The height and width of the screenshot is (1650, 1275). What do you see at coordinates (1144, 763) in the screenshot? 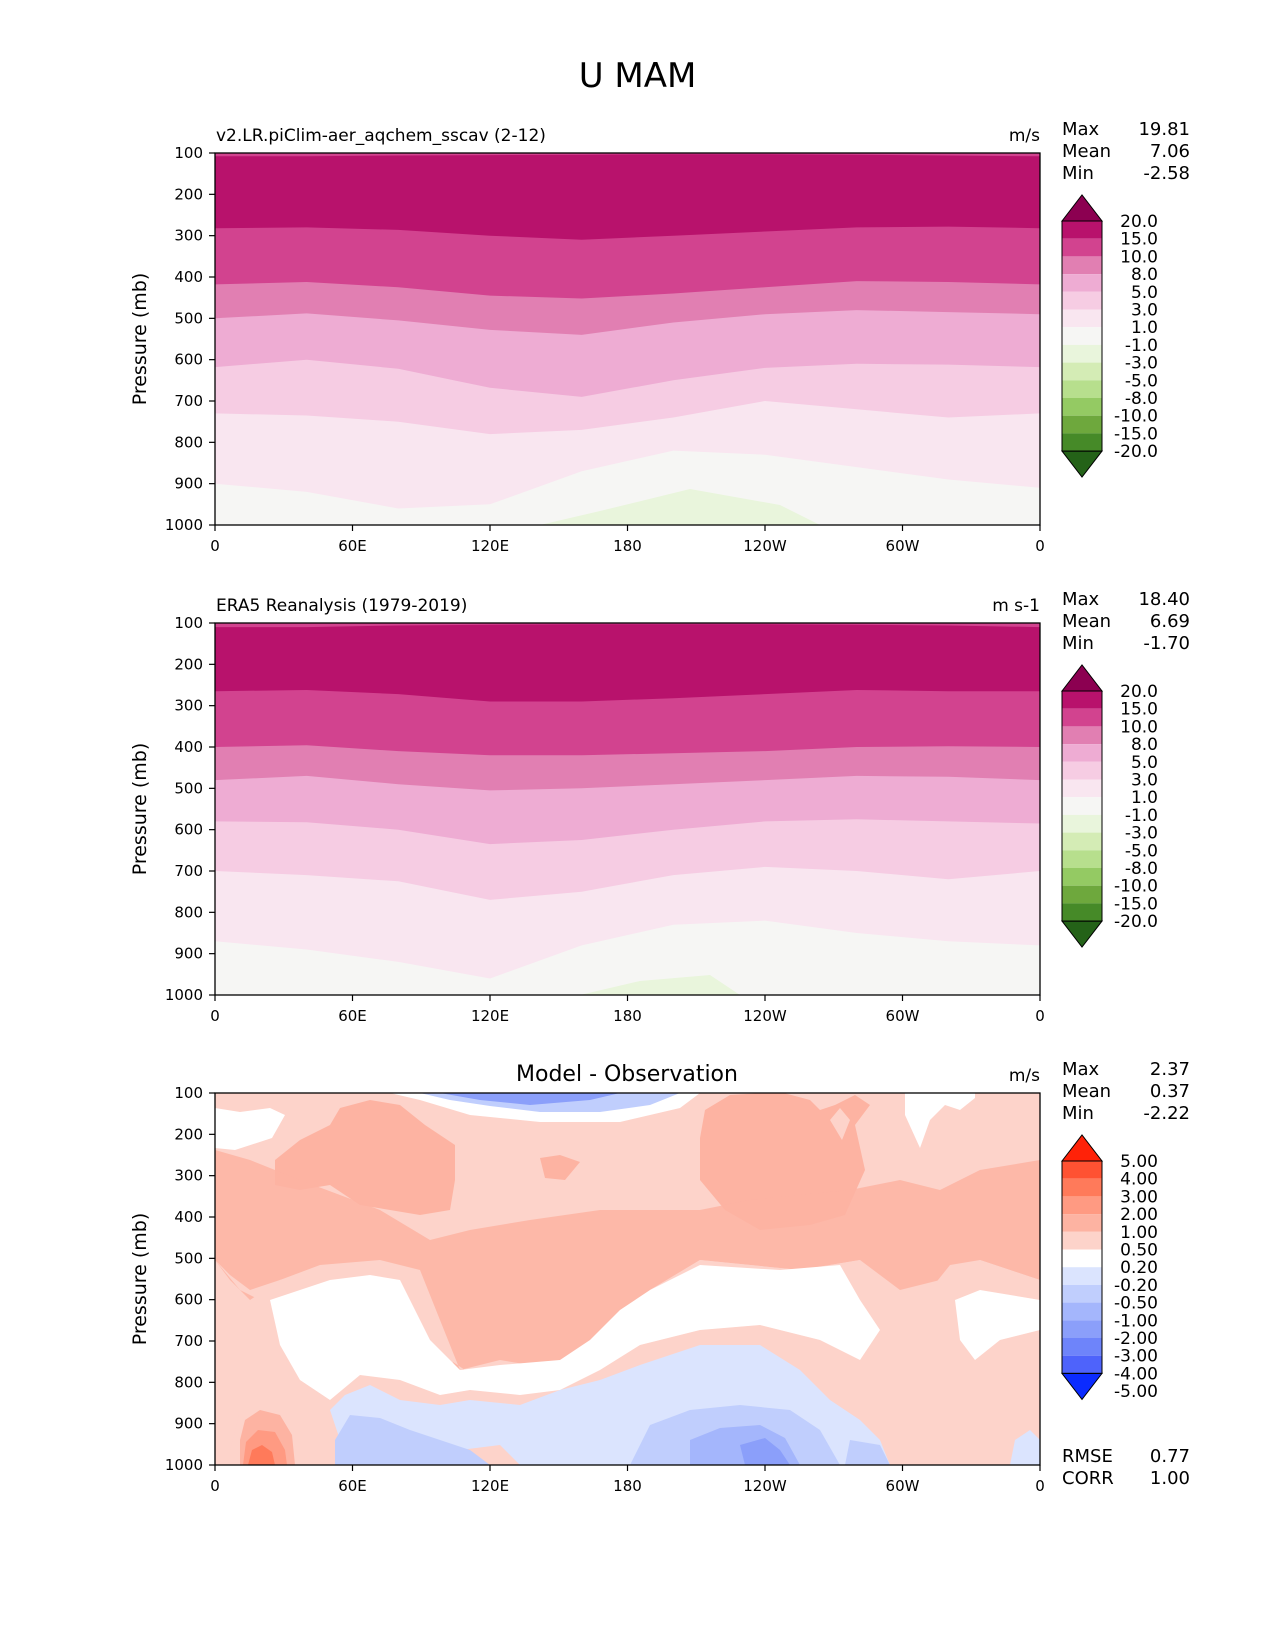
I see `colorbar-label: 5.0` at bounding box center [1144, 763].